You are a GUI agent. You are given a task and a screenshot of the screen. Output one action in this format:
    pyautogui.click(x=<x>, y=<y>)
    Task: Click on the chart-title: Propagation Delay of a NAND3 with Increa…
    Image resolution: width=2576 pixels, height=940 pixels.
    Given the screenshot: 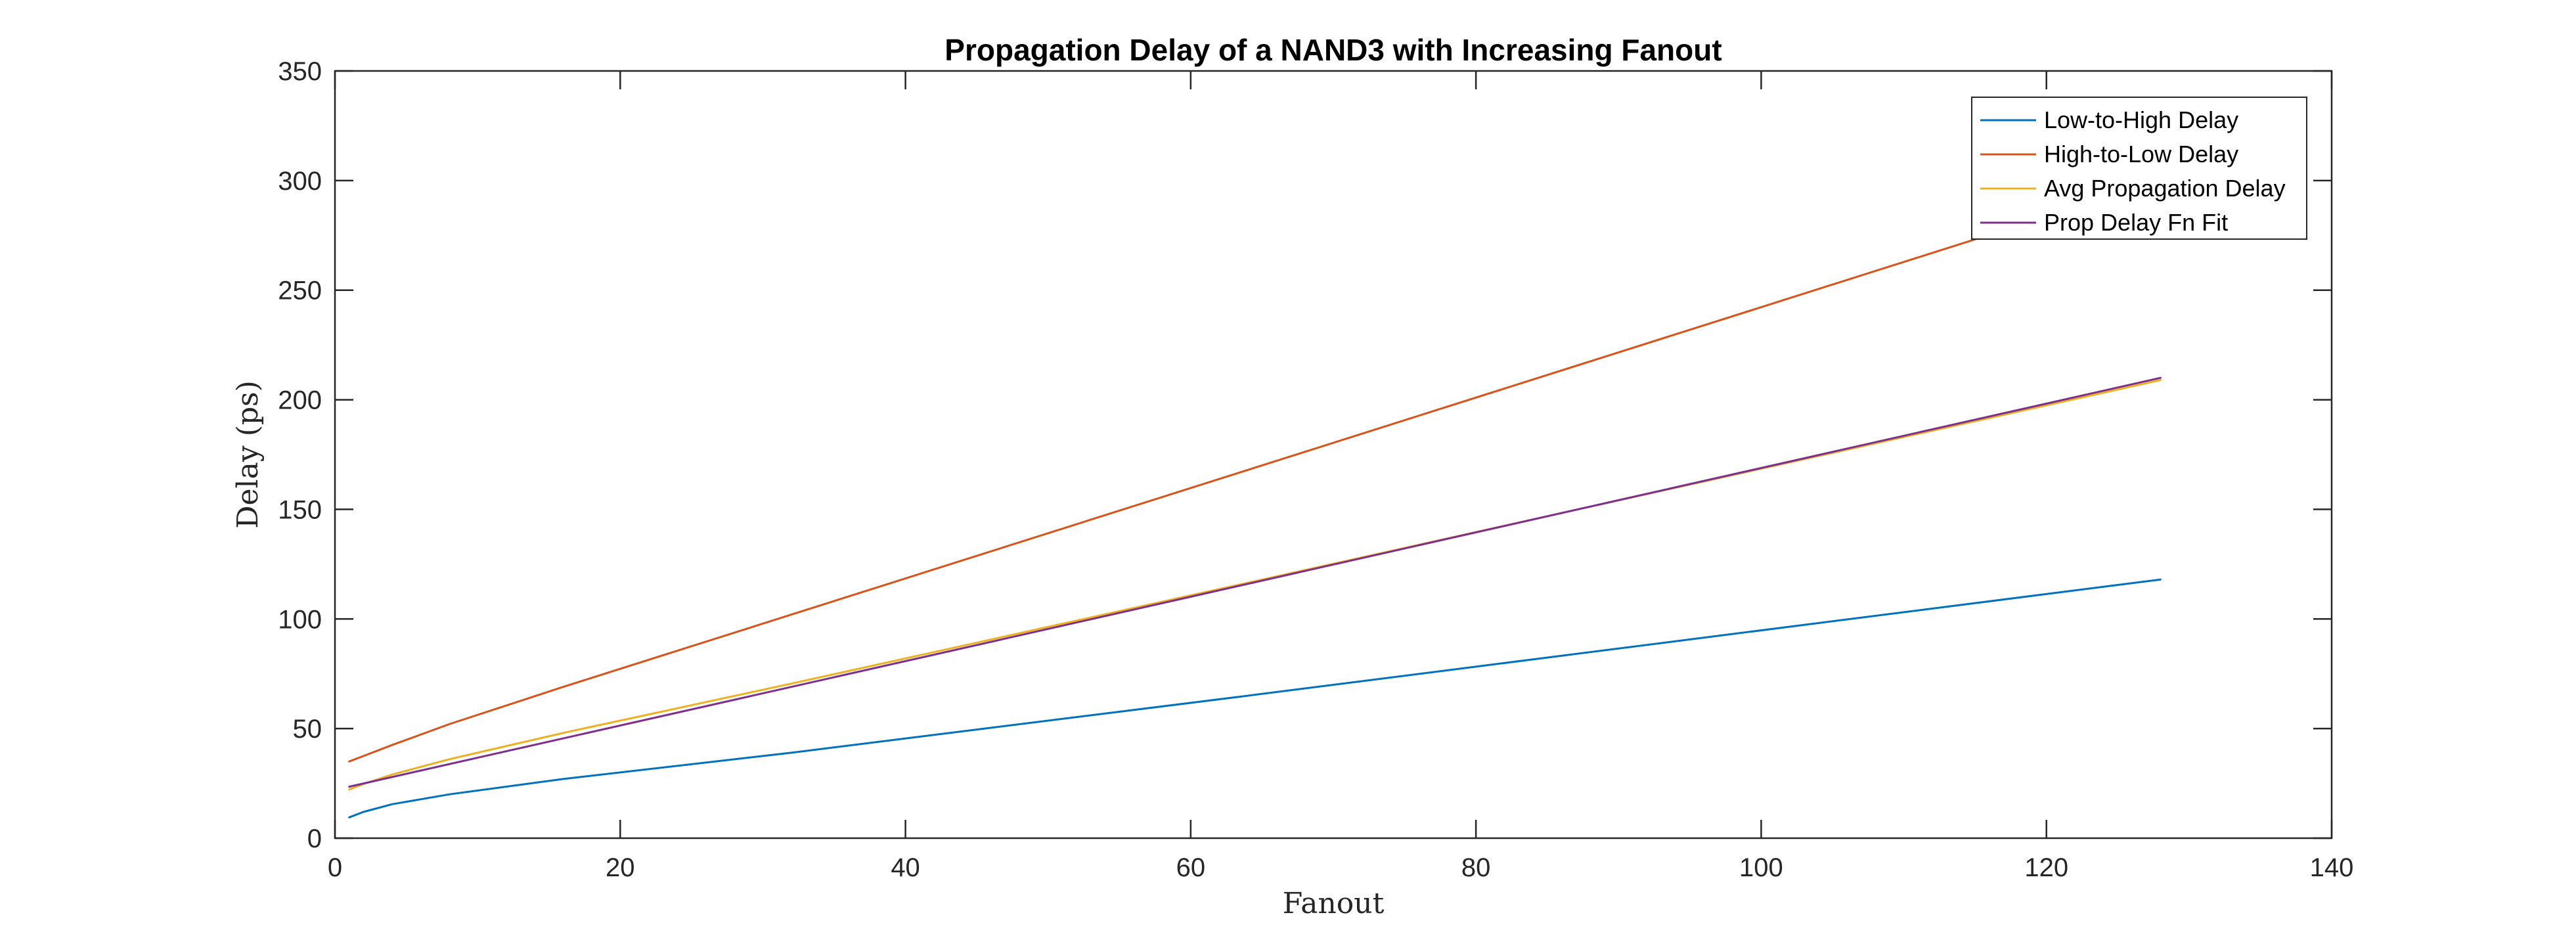 What is the action you would take?
    pyautogui.click(x=1332, y=50)
    